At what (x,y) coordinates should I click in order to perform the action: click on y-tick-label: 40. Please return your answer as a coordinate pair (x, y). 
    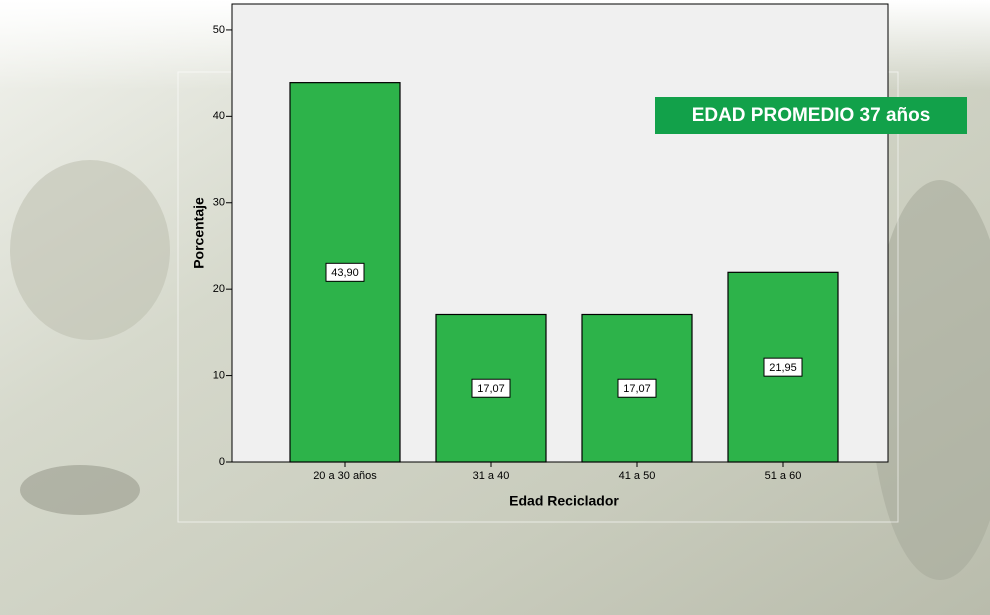
    Looking at the image, I should click on (219, 116).